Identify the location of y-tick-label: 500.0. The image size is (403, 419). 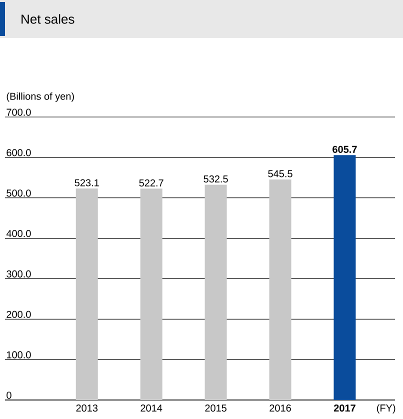
(18, 193).